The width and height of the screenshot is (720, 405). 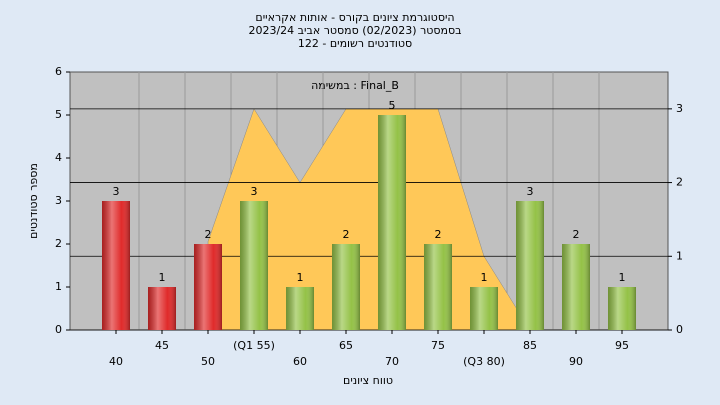 I want to click on x-axis-label: טווח ציונים, so click(x=368, y=380).